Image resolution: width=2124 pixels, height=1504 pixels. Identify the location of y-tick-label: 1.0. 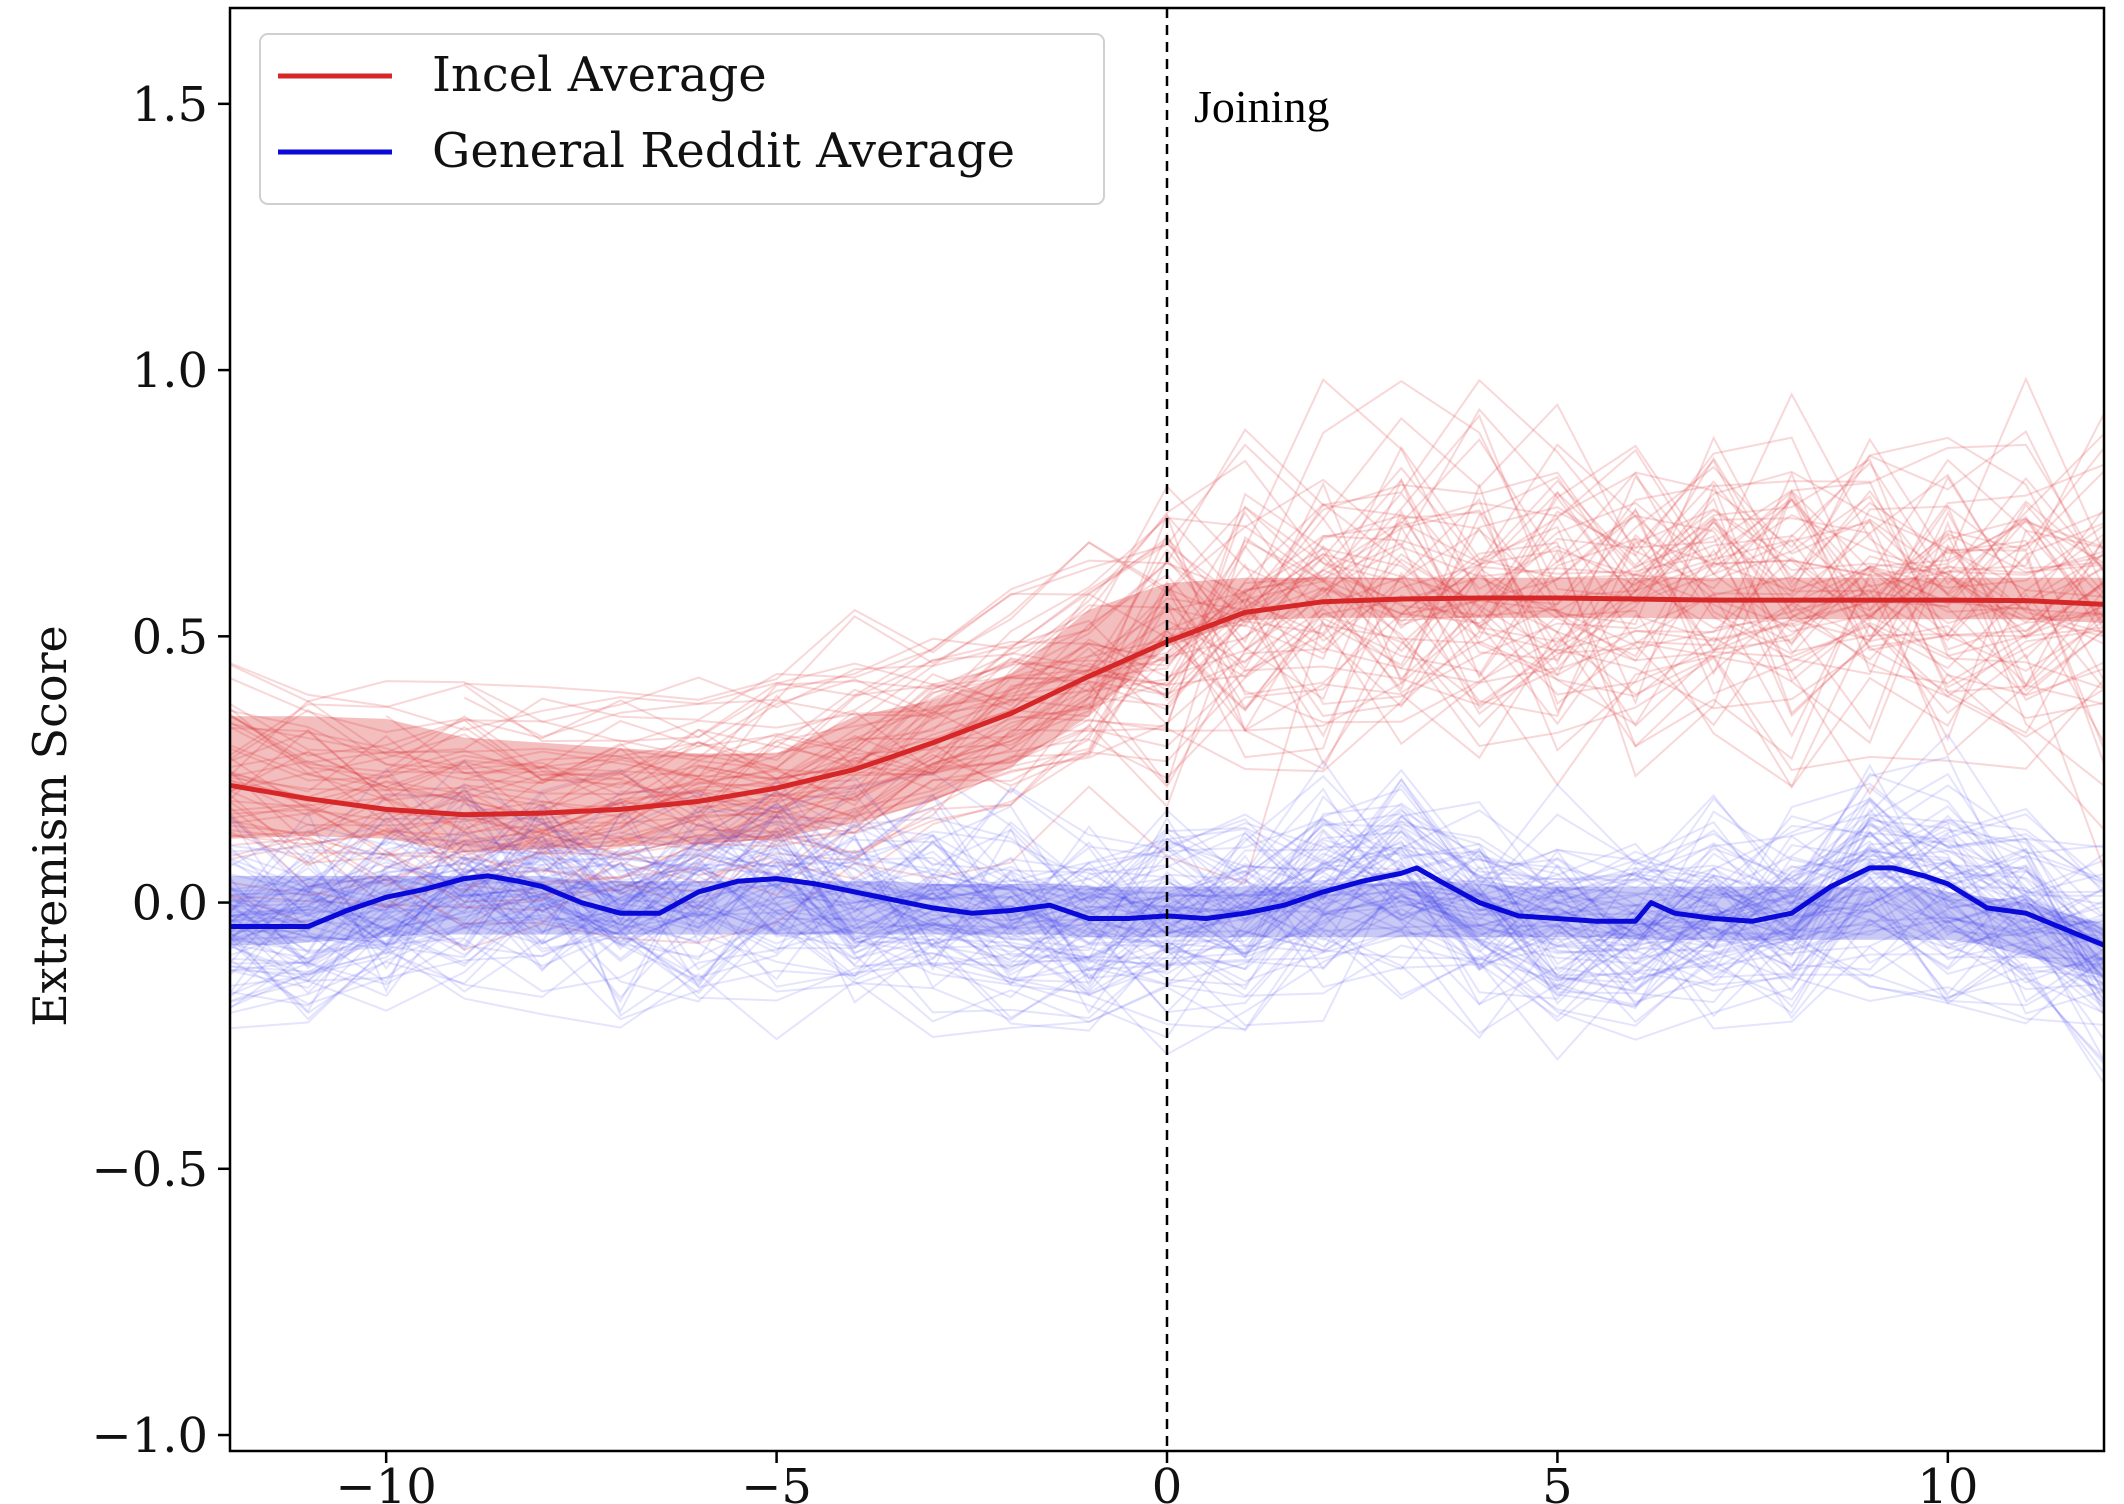
(170, 371).